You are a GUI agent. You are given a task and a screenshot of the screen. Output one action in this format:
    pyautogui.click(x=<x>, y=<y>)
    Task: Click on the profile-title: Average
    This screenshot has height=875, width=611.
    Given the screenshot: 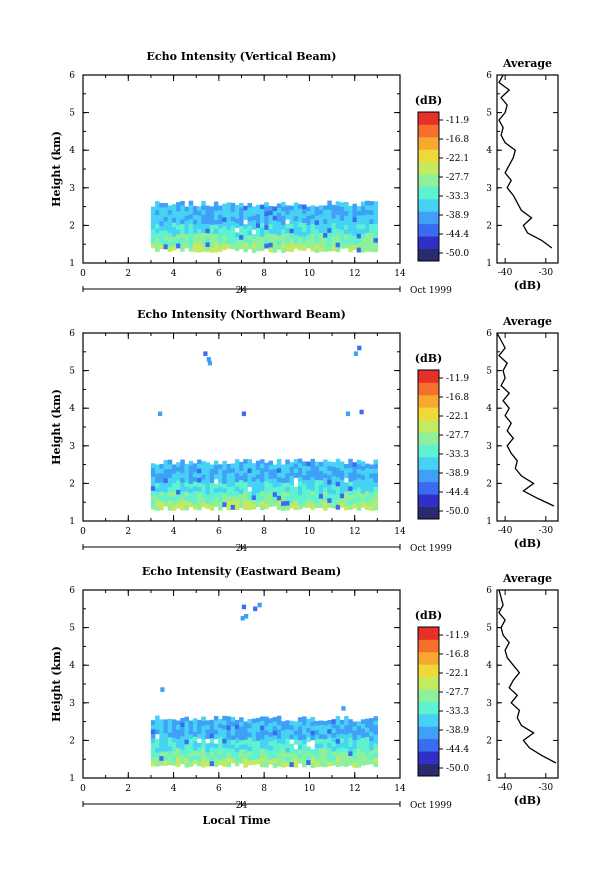 What is the action you would take?
    pyautogui.click(x=527, y=321)
    